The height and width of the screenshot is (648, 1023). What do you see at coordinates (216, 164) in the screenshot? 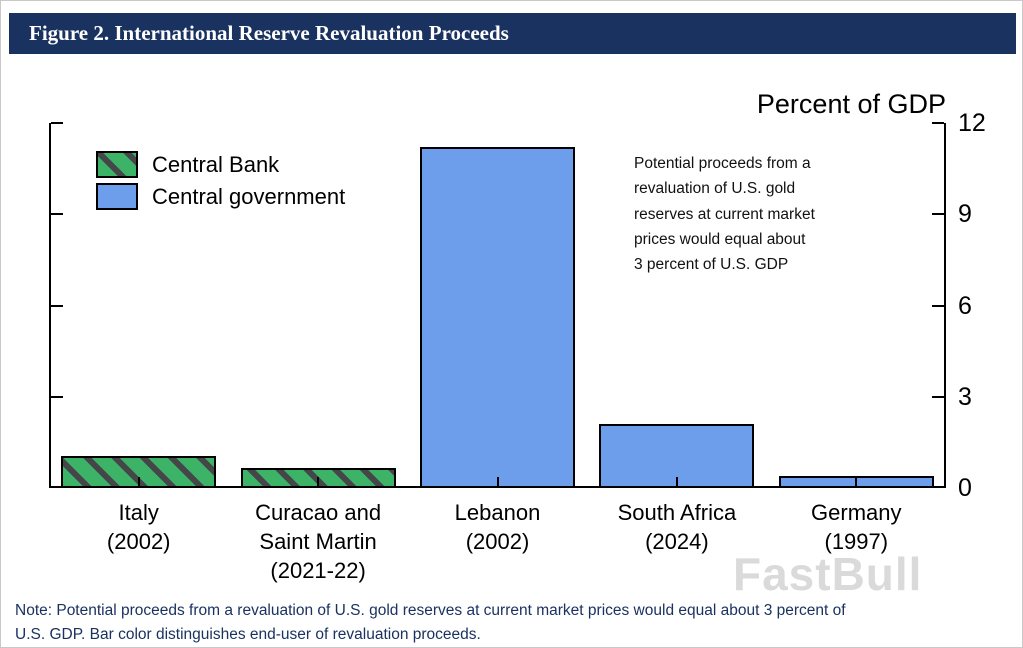
I see `legend-label: Central Bank` at bounding box center [216, 164].